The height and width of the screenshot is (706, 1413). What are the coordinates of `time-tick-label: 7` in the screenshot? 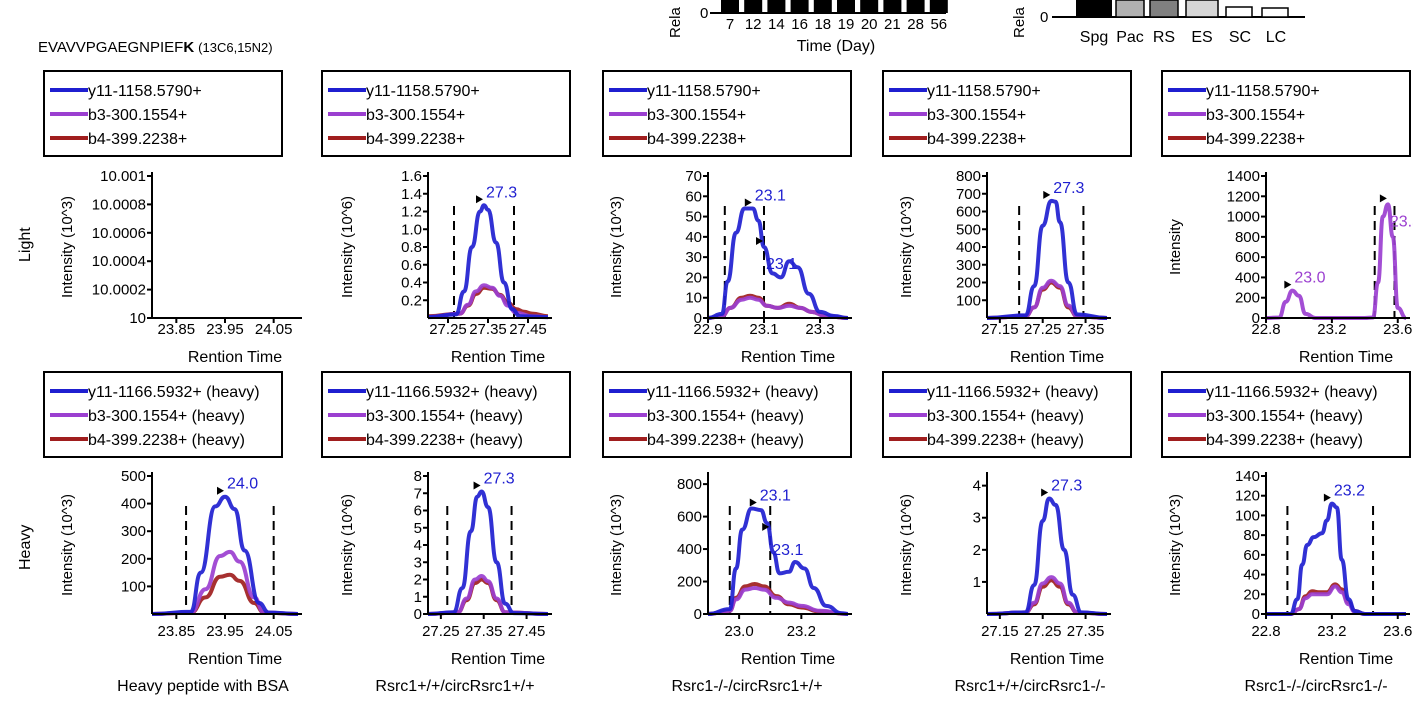 It's located at (730, 24).